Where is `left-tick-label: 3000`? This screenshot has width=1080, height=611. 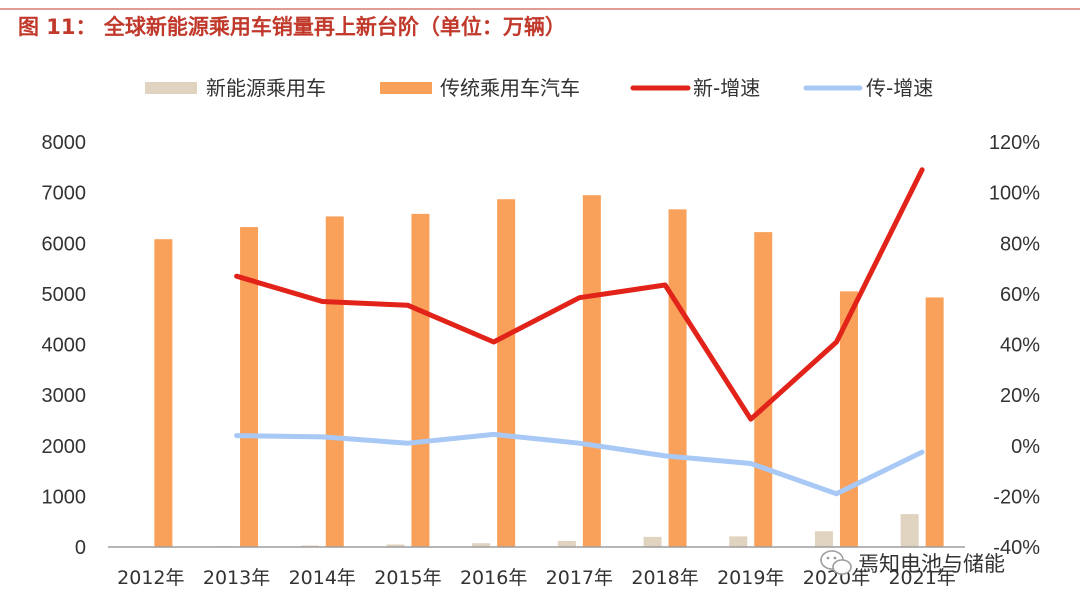 left-tick-label: 3000 is located at coordinates (64, 396).